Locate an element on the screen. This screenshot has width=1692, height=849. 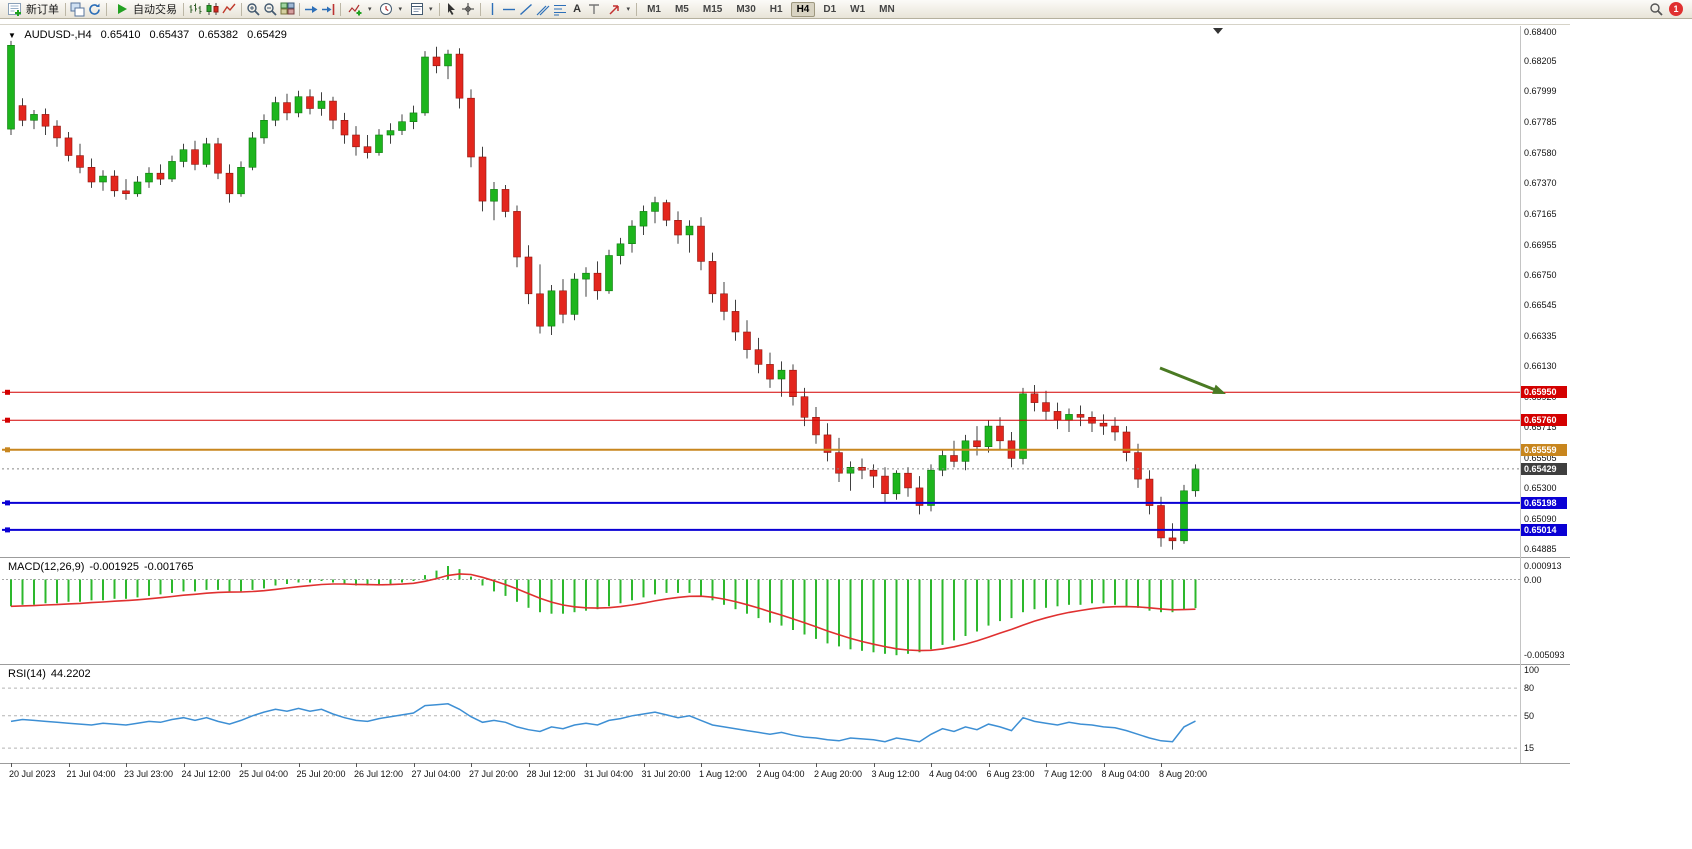
indicators-icon is located at coordinates (355, 9).